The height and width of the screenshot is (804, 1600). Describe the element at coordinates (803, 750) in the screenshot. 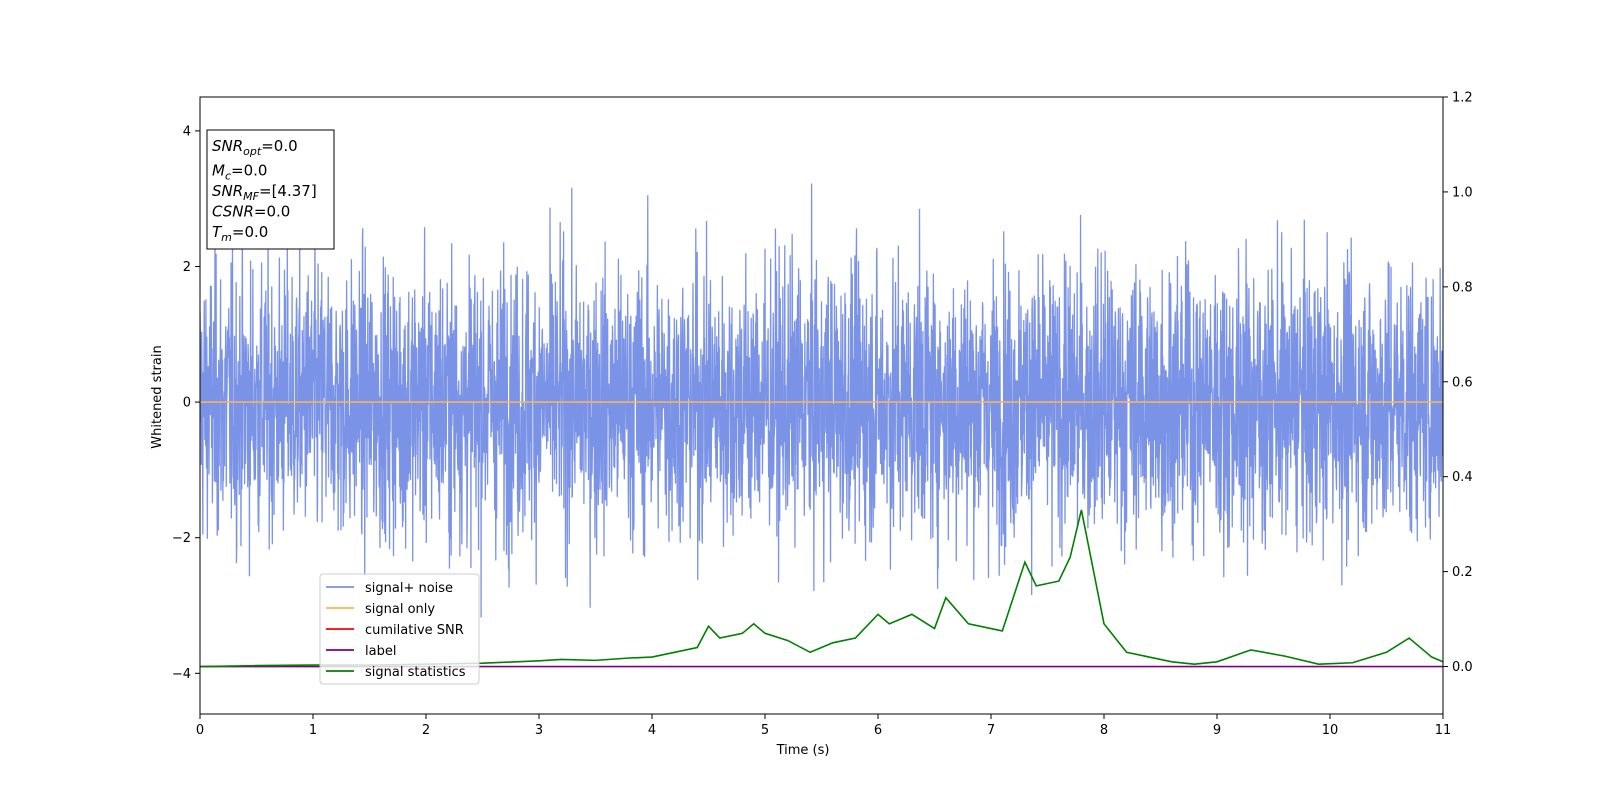

I see `x-axis-label: Time (s)` at that location.